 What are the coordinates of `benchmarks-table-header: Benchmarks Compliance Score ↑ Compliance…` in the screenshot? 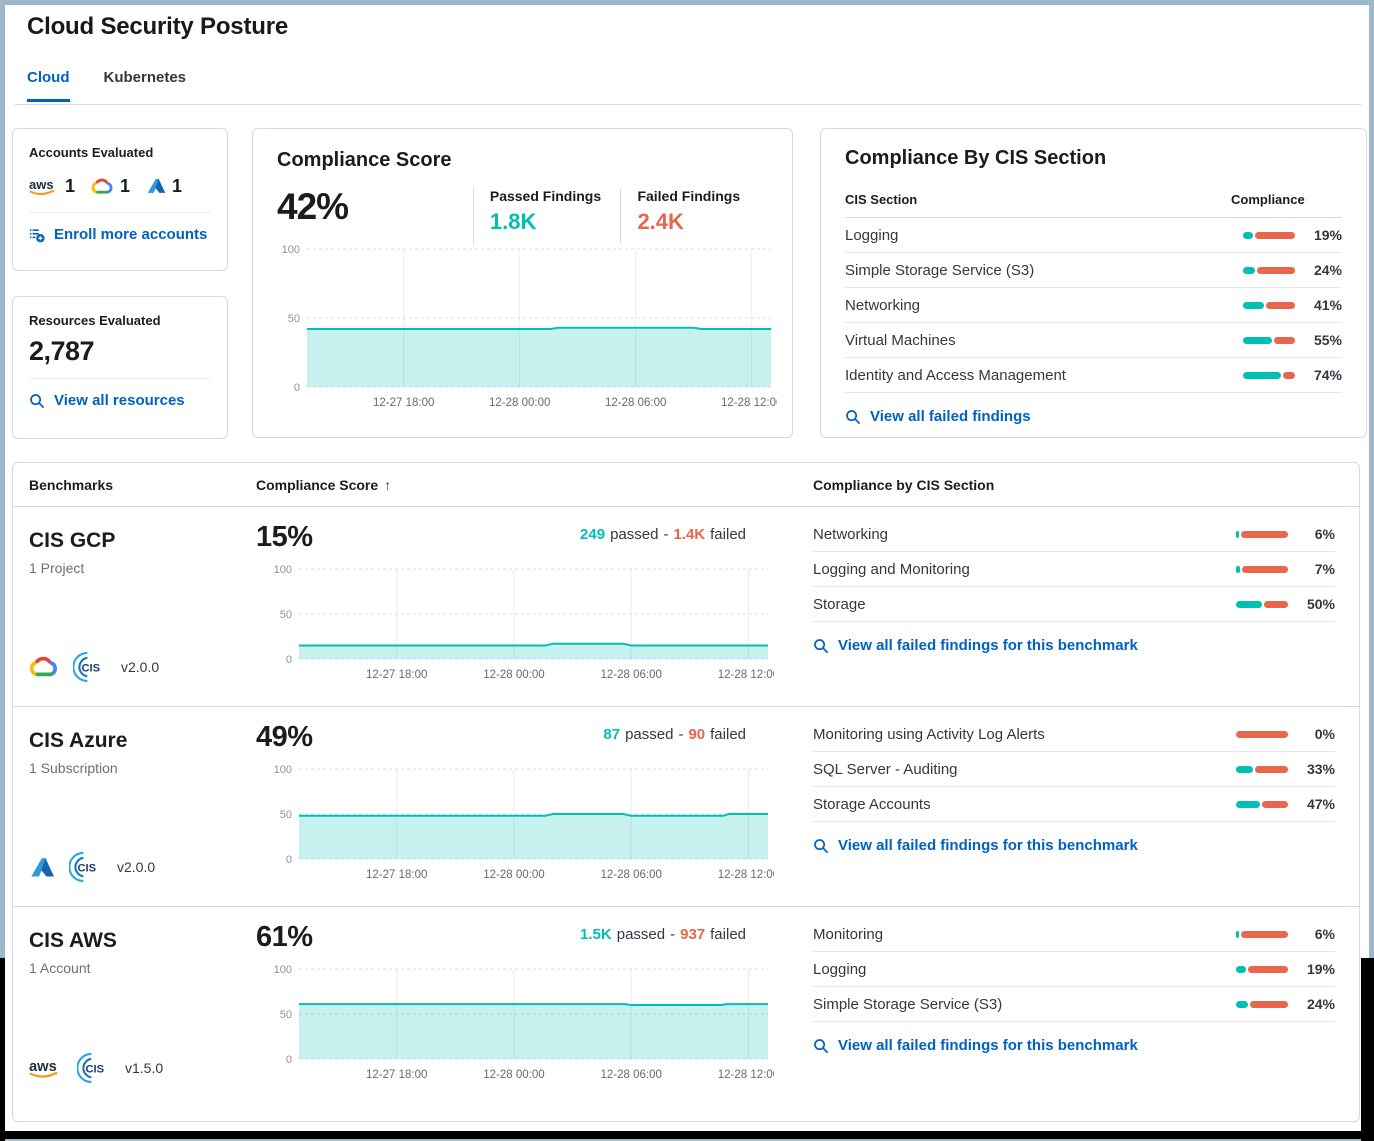 It's located at (686, 485).